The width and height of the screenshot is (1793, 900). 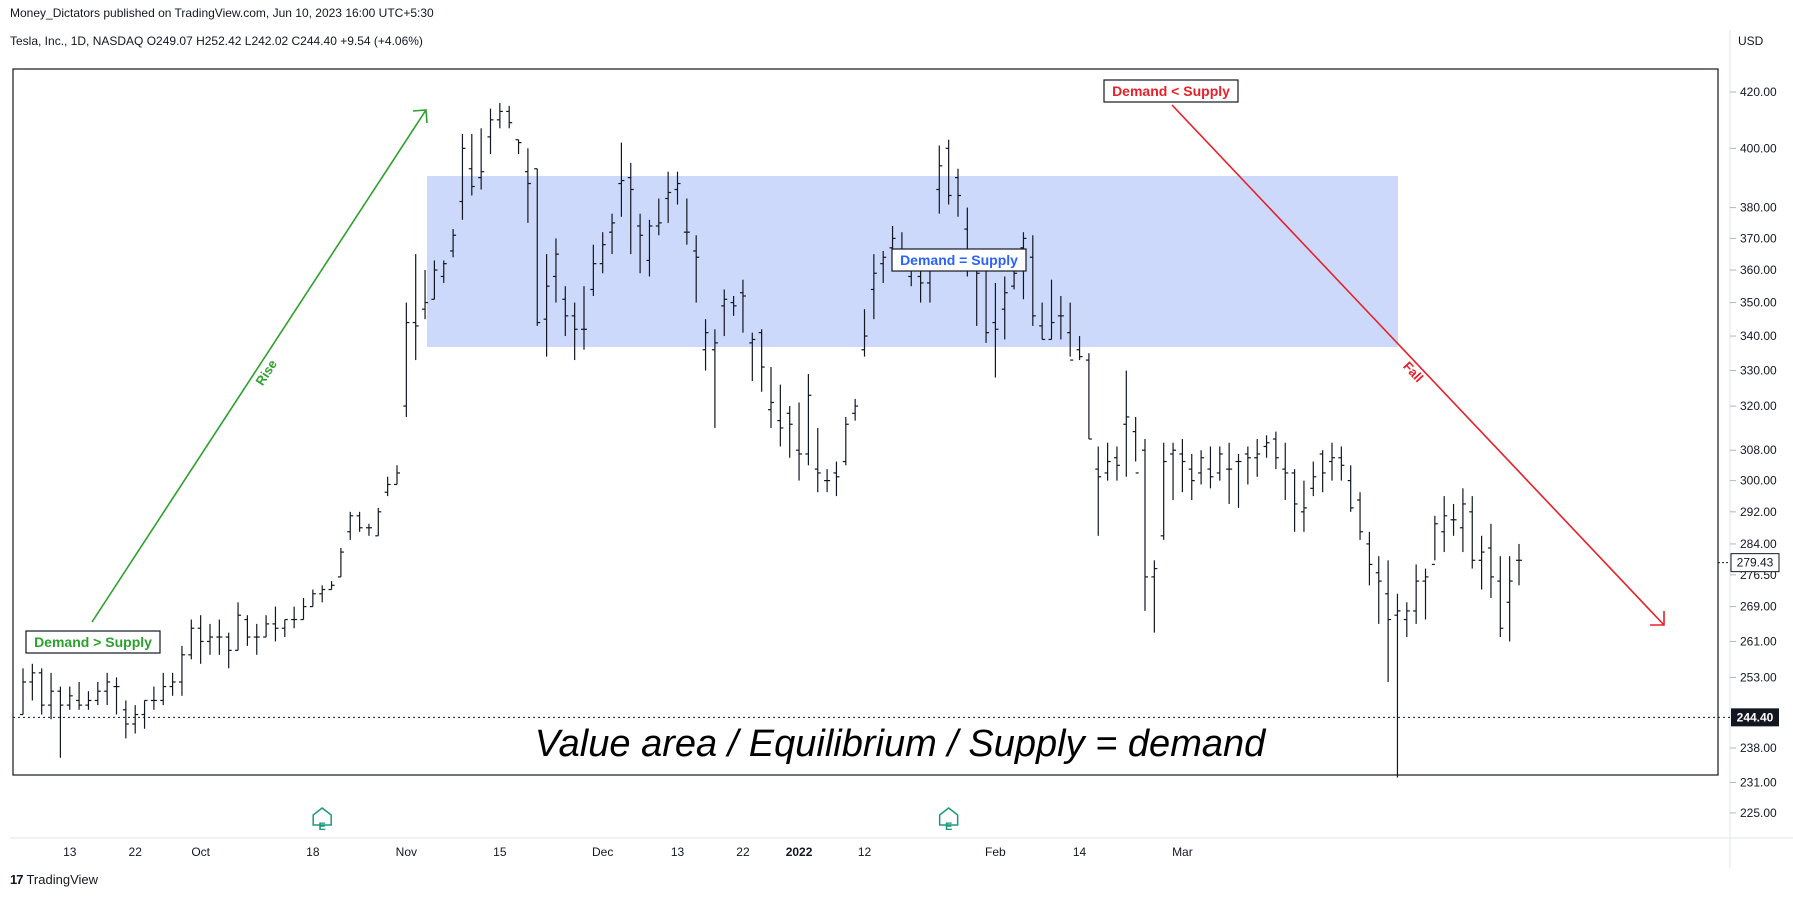 I want to click on demand-gt-supply-label: Demand > Supply, so click(x=93, y=642).